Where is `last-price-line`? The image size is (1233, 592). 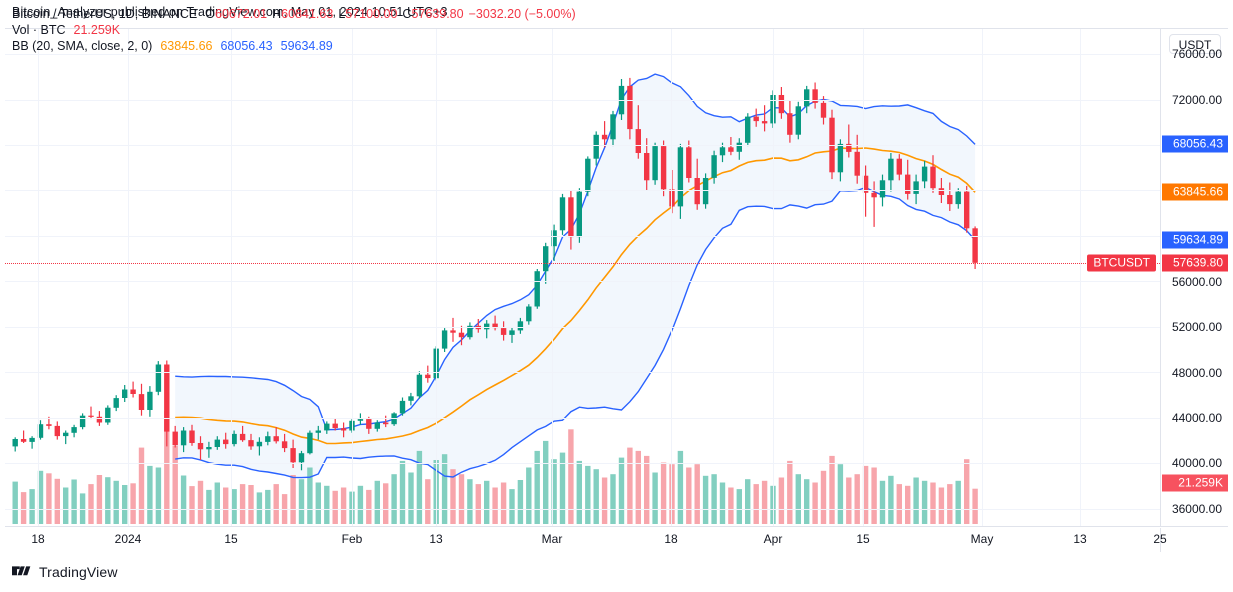 last-price-line is located at coordinates (582, 263).